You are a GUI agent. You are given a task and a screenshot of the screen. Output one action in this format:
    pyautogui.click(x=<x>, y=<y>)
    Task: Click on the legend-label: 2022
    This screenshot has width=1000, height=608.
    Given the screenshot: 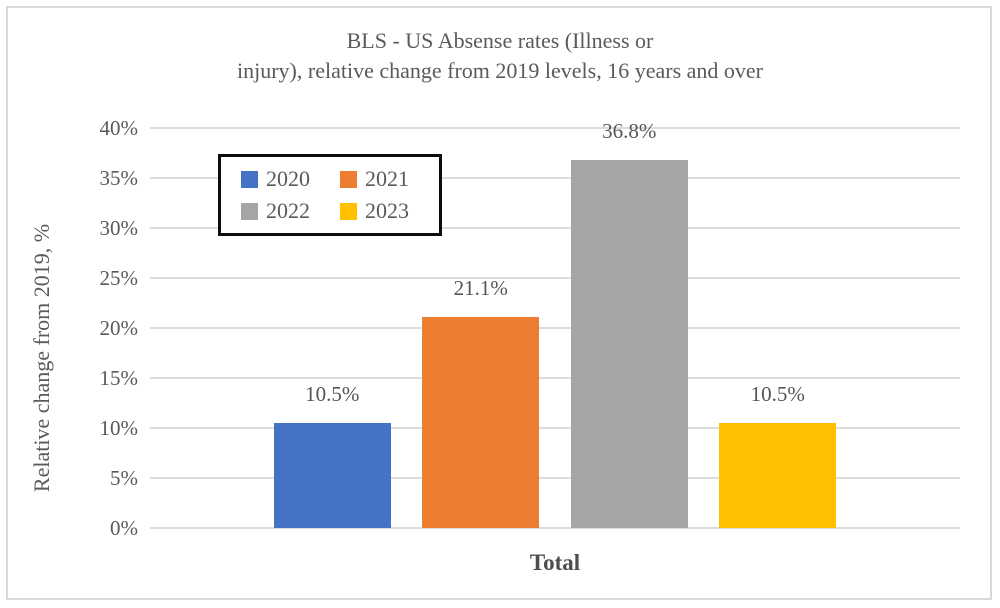 What is the action you would take?
    pyautogui.click(x=288, y=210)
    